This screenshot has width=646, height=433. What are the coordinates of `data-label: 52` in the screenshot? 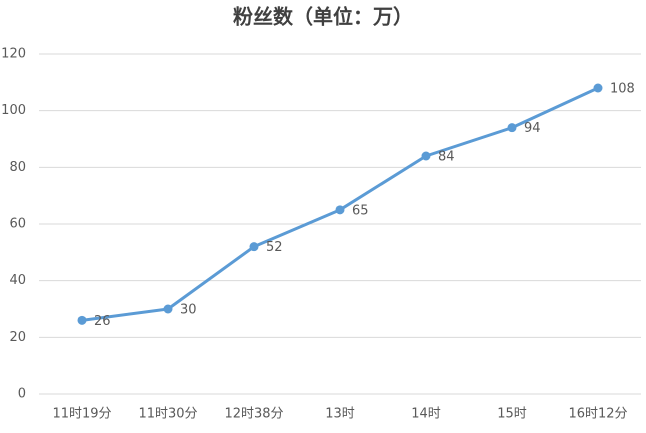 It's located at (274, 247).